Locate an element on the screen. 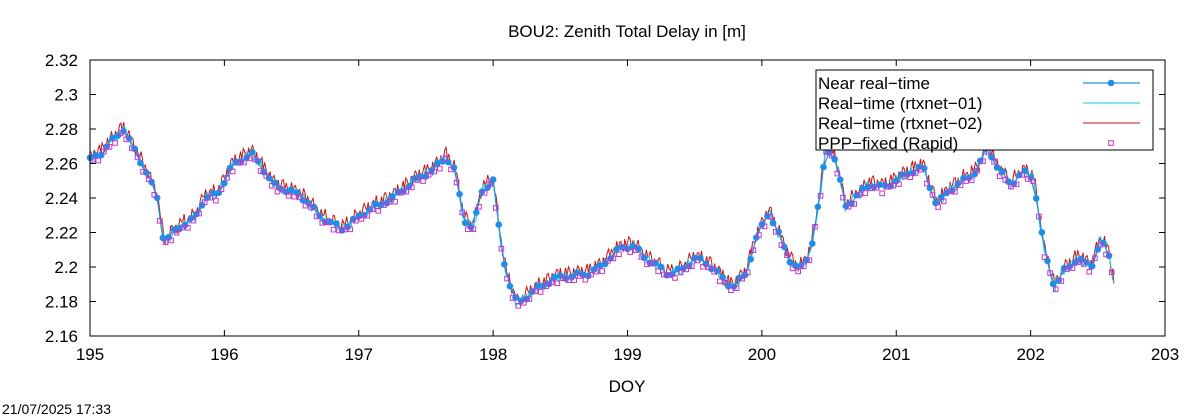 This screenshot has height=420, width=1200. y-tick-label: 2.18 is located at coordinates (61, 302).